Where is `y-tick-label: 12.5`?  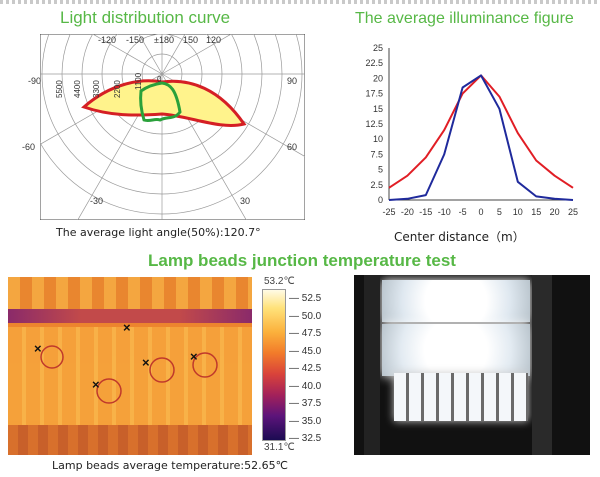
y-tick-label: 12.5 is located at coordinates (374, 124).